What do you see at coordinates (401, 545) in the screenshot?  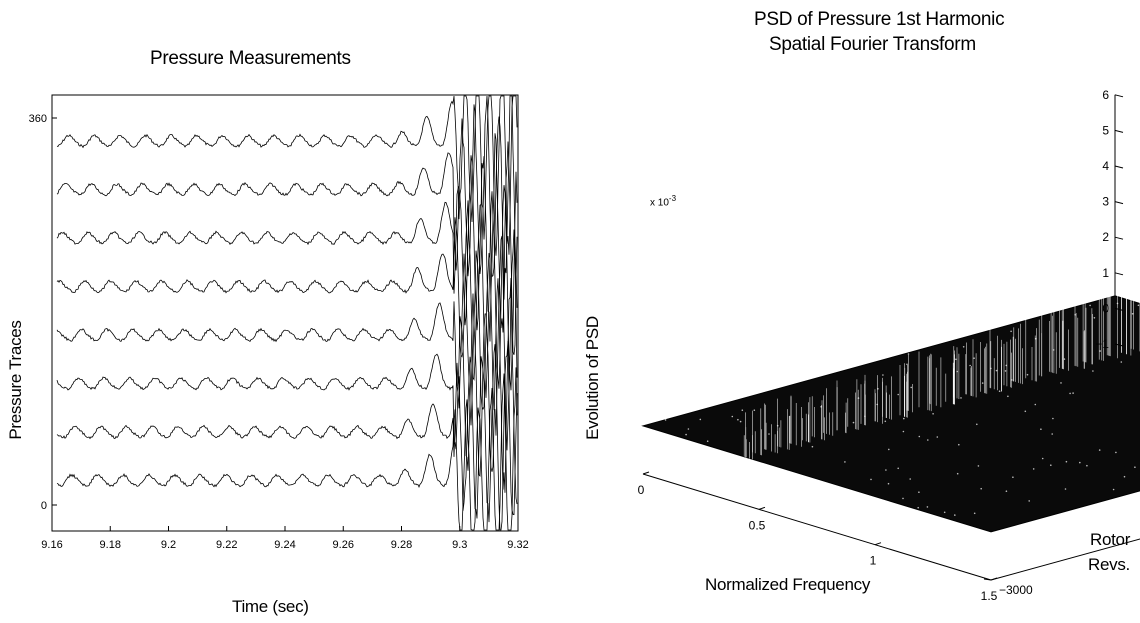 I see `left-x-tick-label: 9.28` at bounding box center [401, 545].